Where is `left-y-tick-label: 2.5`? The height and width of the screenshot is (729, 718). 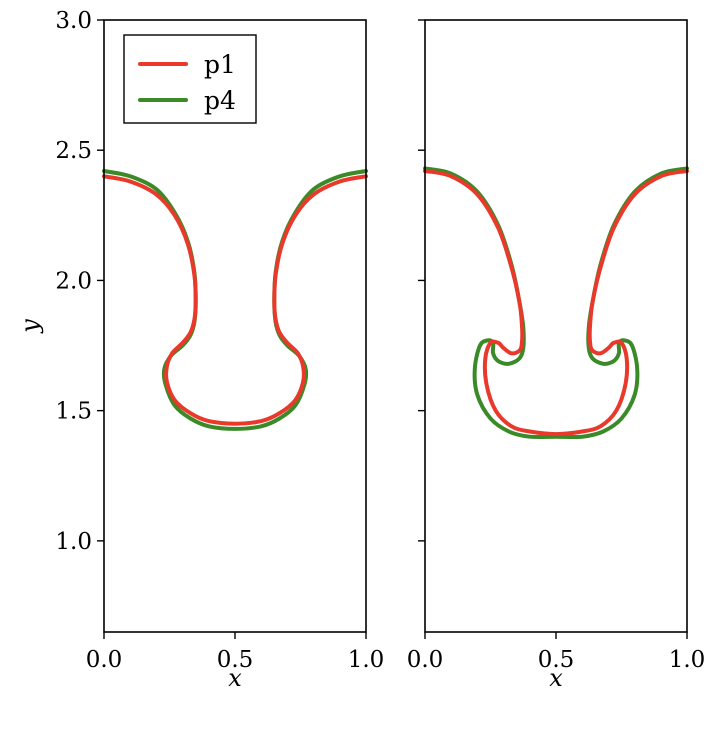
left-y-tick-label: 2.5 is located at coordinates (73, 151).